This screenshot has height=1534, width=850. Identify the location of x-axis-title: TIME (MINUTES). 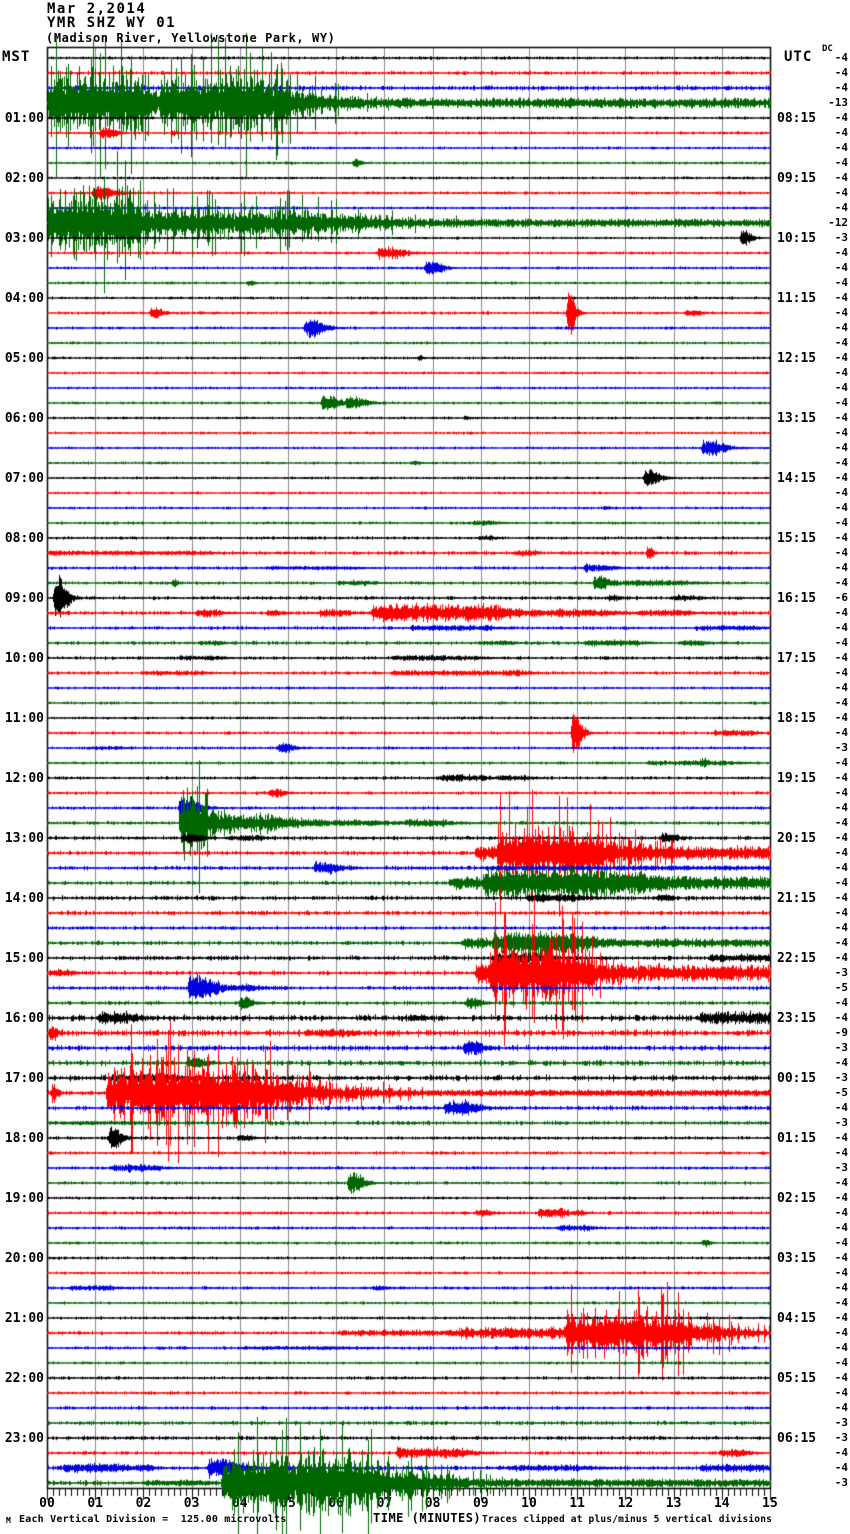
(427, 1518).